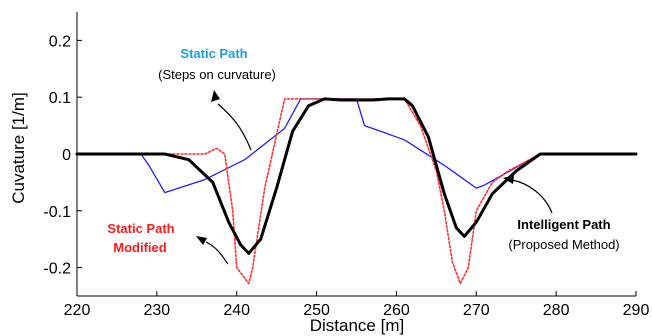 This screenshot has width=652, height=336. Describe the element at coordinates (563, 224) in the screenshot. I see `annotation-intelligent-title: Intelligent Path` at that location.